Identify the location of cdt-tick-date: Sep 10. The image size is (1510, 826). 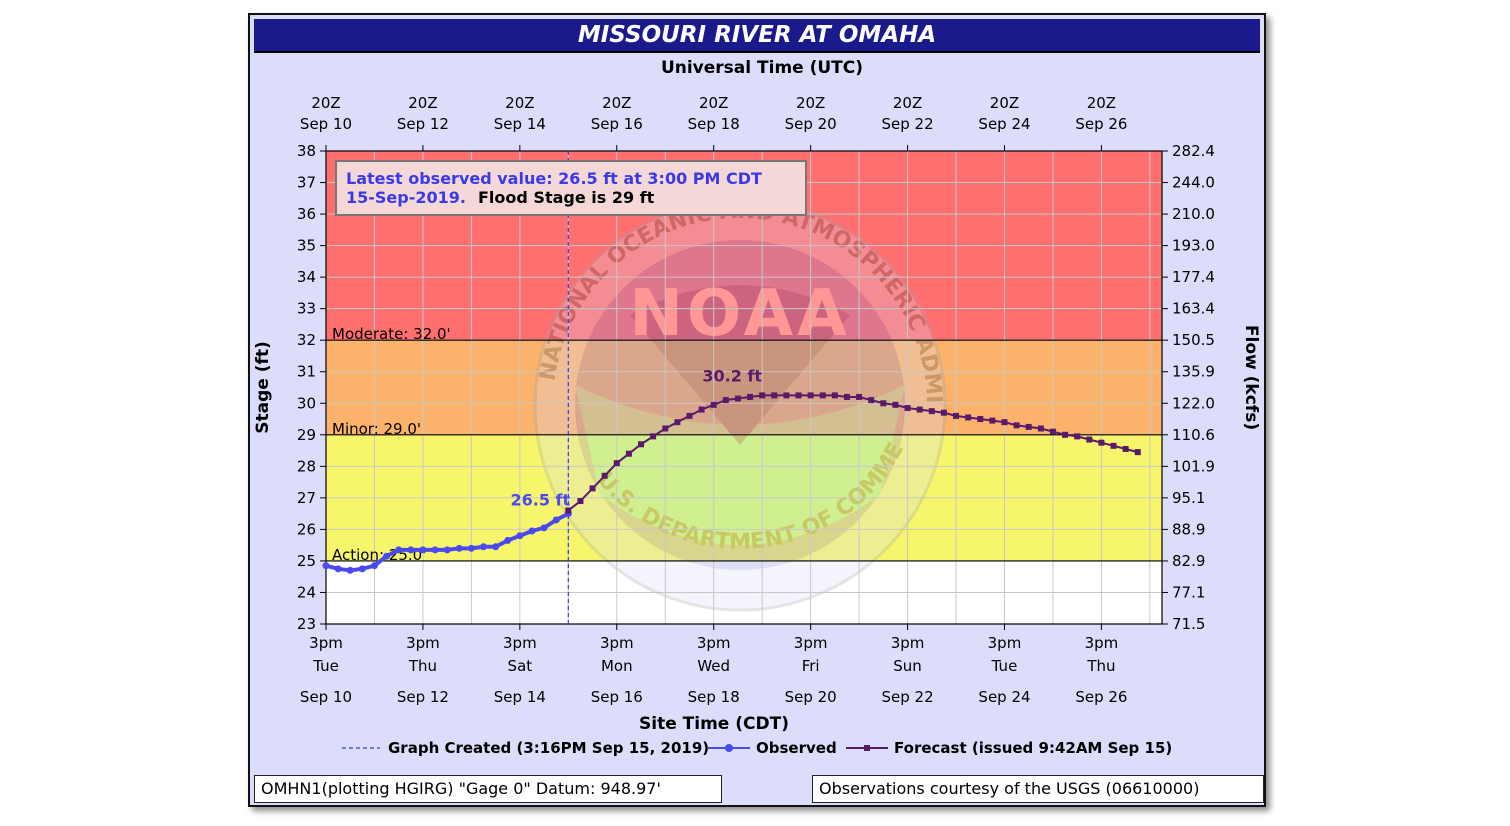
(326, 697).